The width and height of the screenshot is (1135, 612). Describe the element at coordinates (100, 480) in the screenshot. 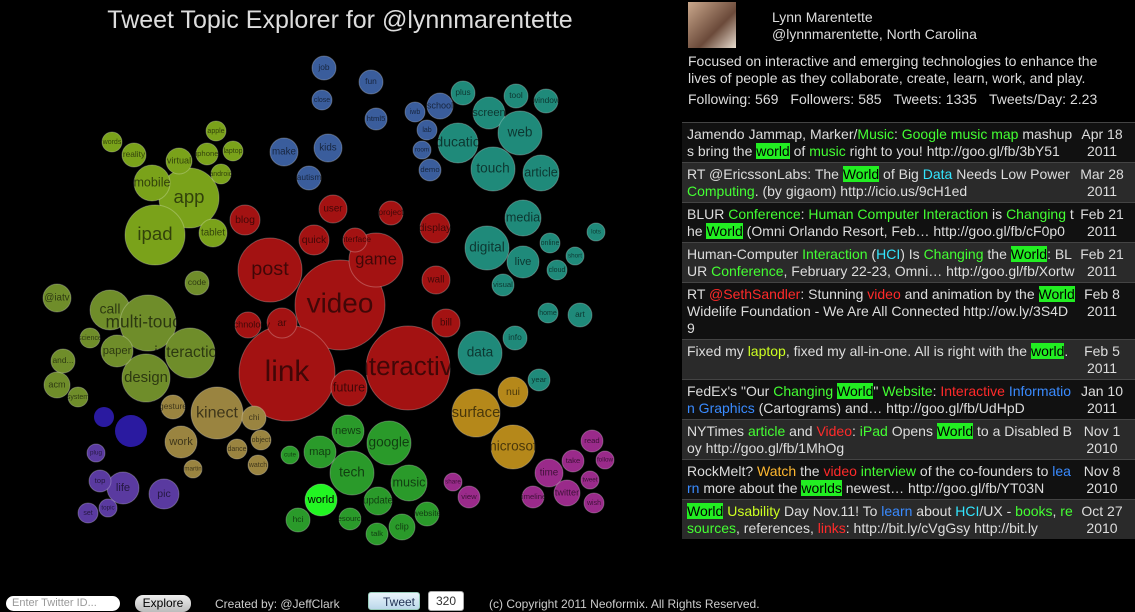

I see `bubble-label: top` at that location.